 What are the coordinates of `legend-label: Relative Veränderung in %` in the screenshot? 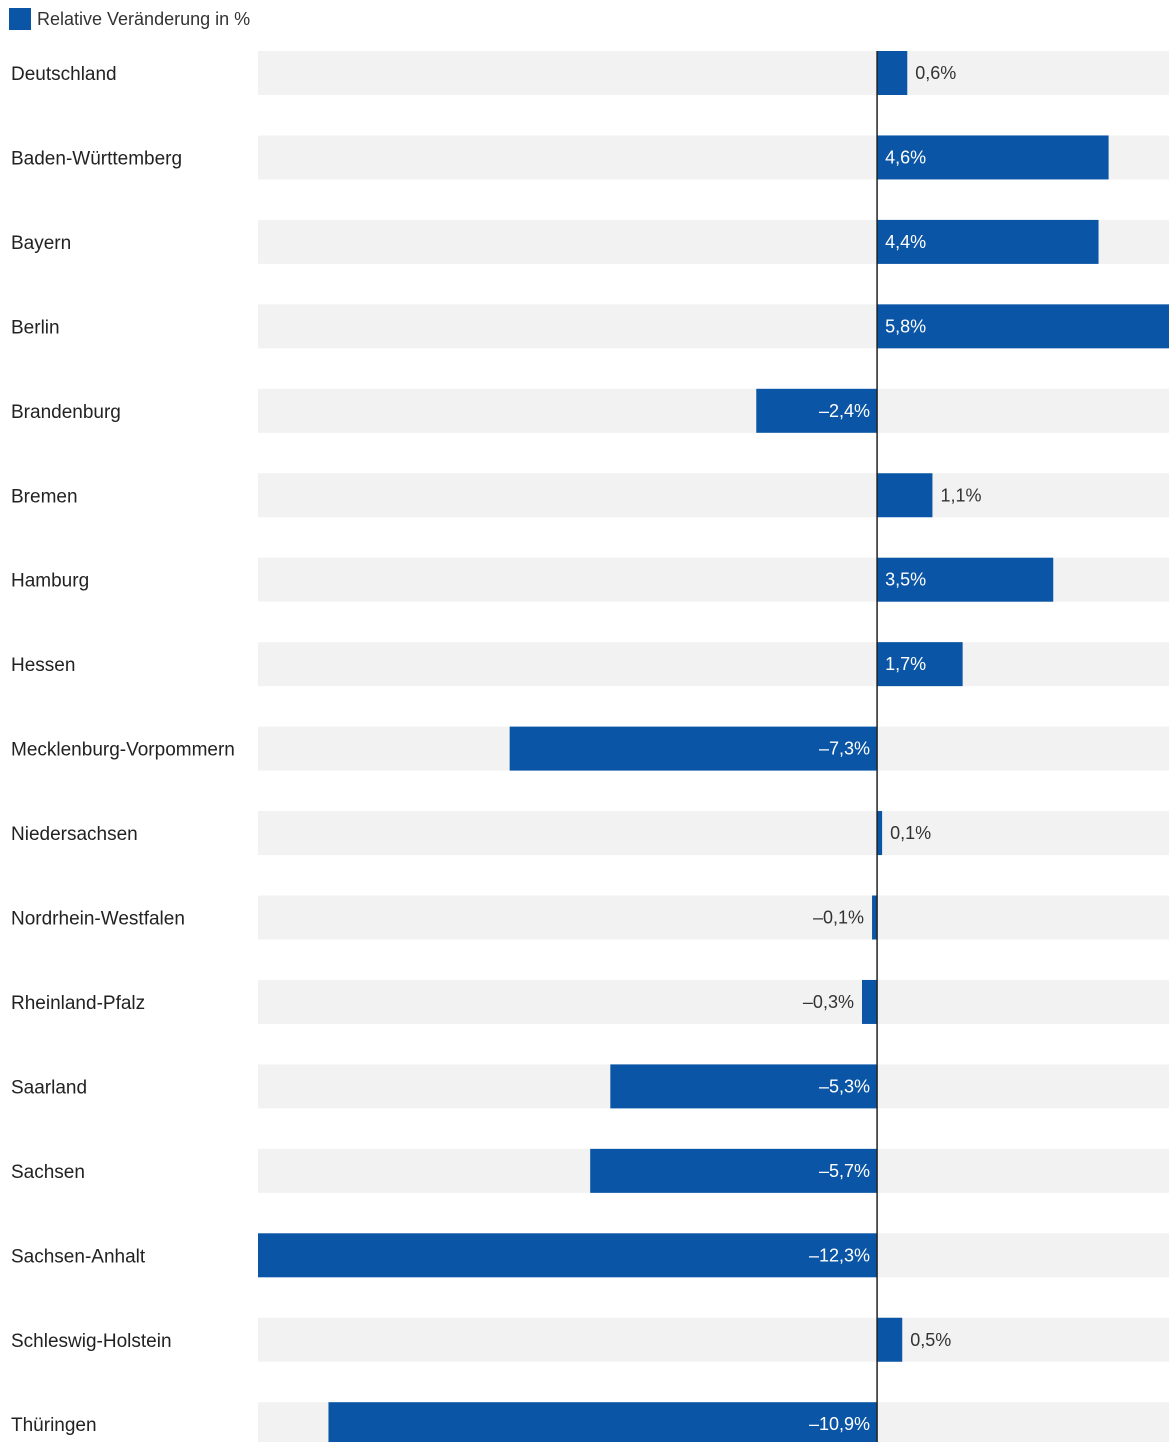 It's located at (144, 18).